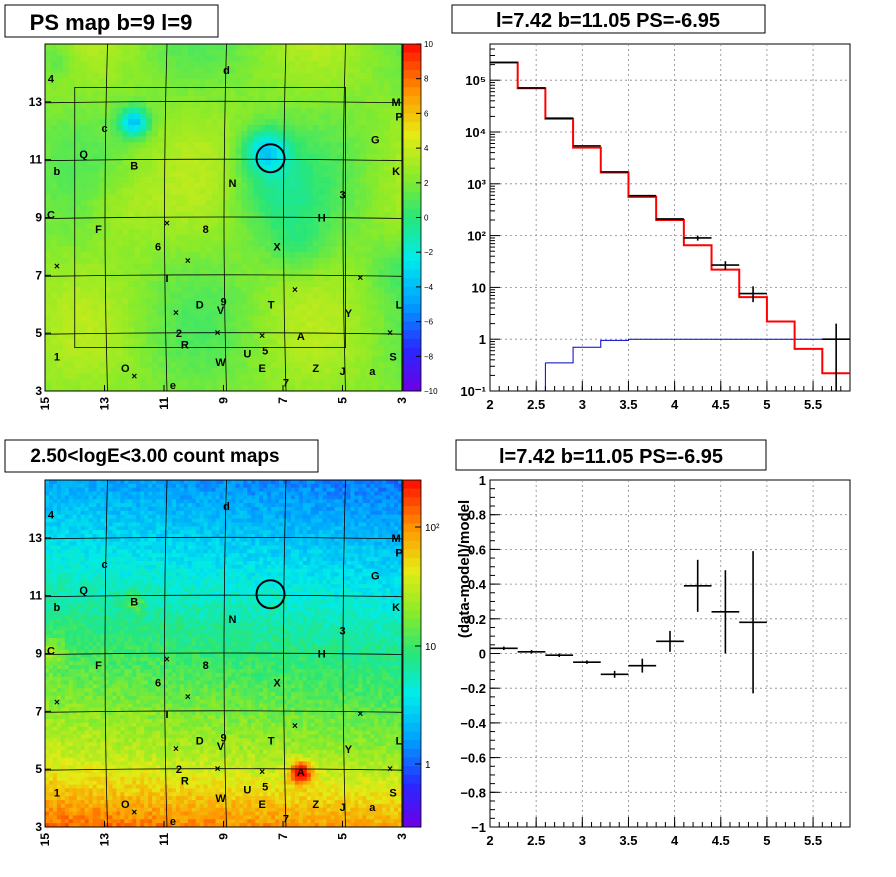 This screenshot has width=896, height=877. I want to click on source-label: J, so click(342, 372).